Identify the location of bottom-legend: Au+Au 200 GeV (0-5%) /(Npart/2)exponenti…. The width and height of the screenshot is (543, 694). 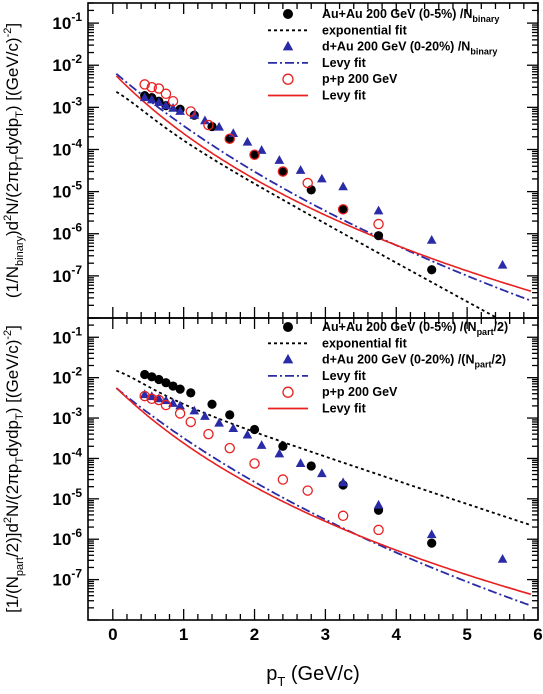
(388, 368).